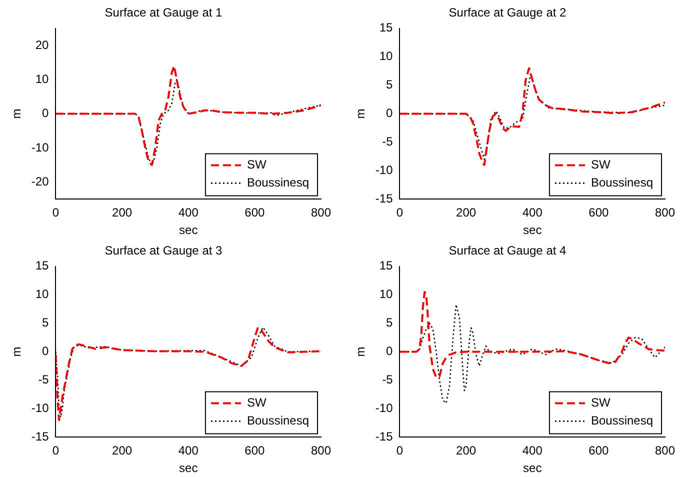  Describe the element at coordinates (507, 13) in the screenshot. I see `chart-title: Surface at Gauge at 2` at that location.